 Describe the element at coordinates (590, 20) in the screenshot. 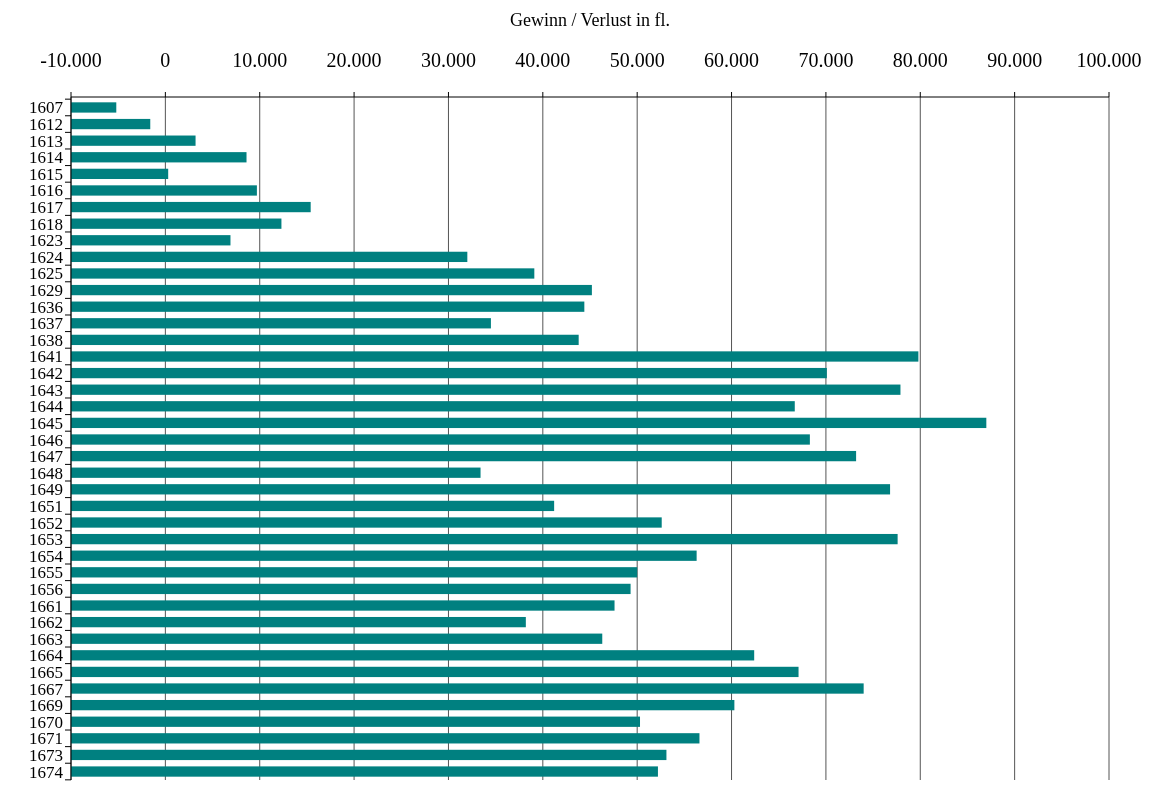

I see `chart-title: Gewinn / Verlust in fl.` at that location.